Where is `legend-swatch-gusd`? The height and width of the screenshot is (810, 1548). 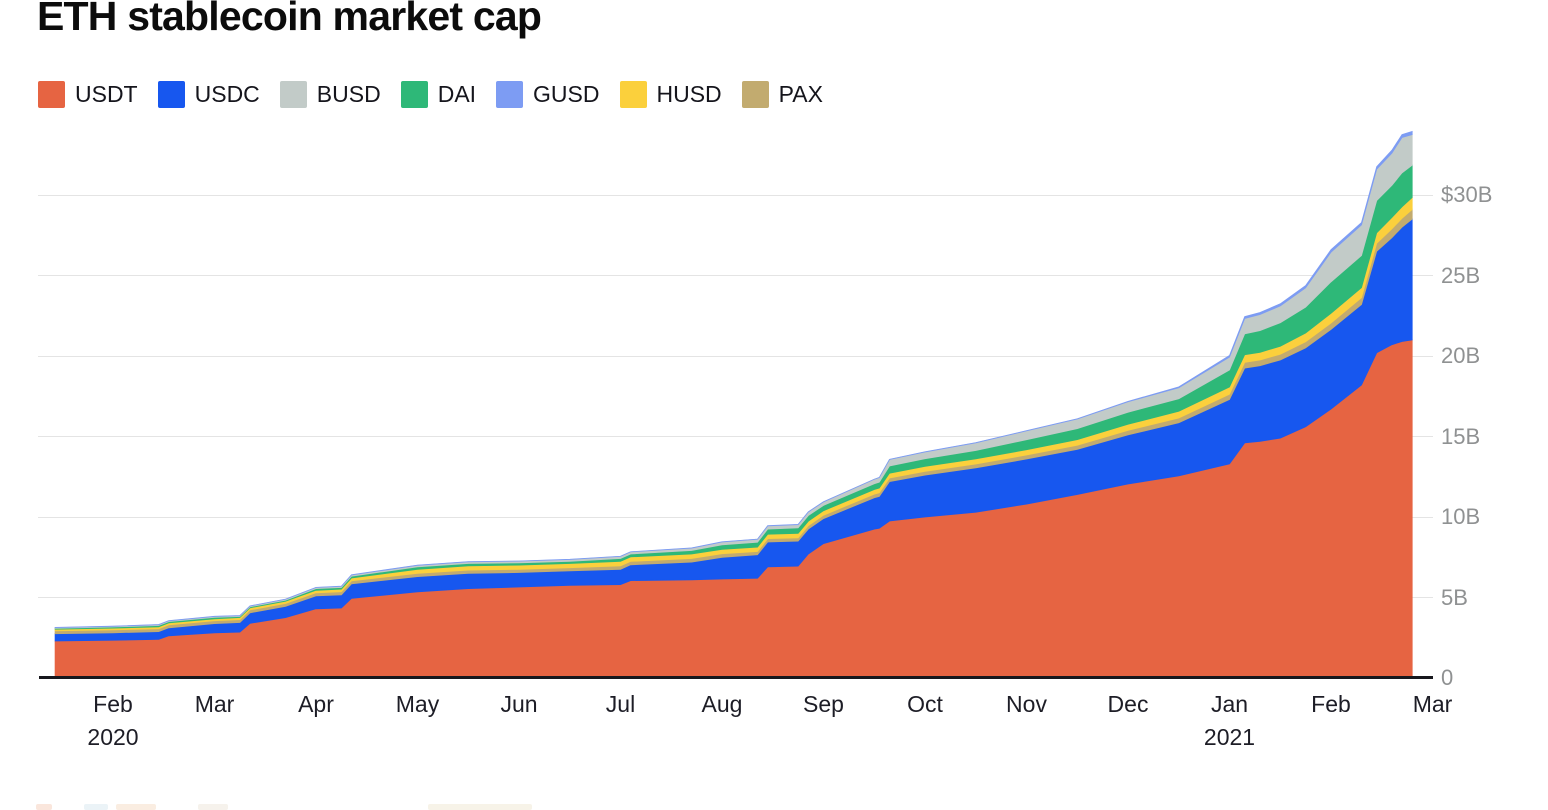 legend-swatch-gusd is located at coordinates (510, 94).